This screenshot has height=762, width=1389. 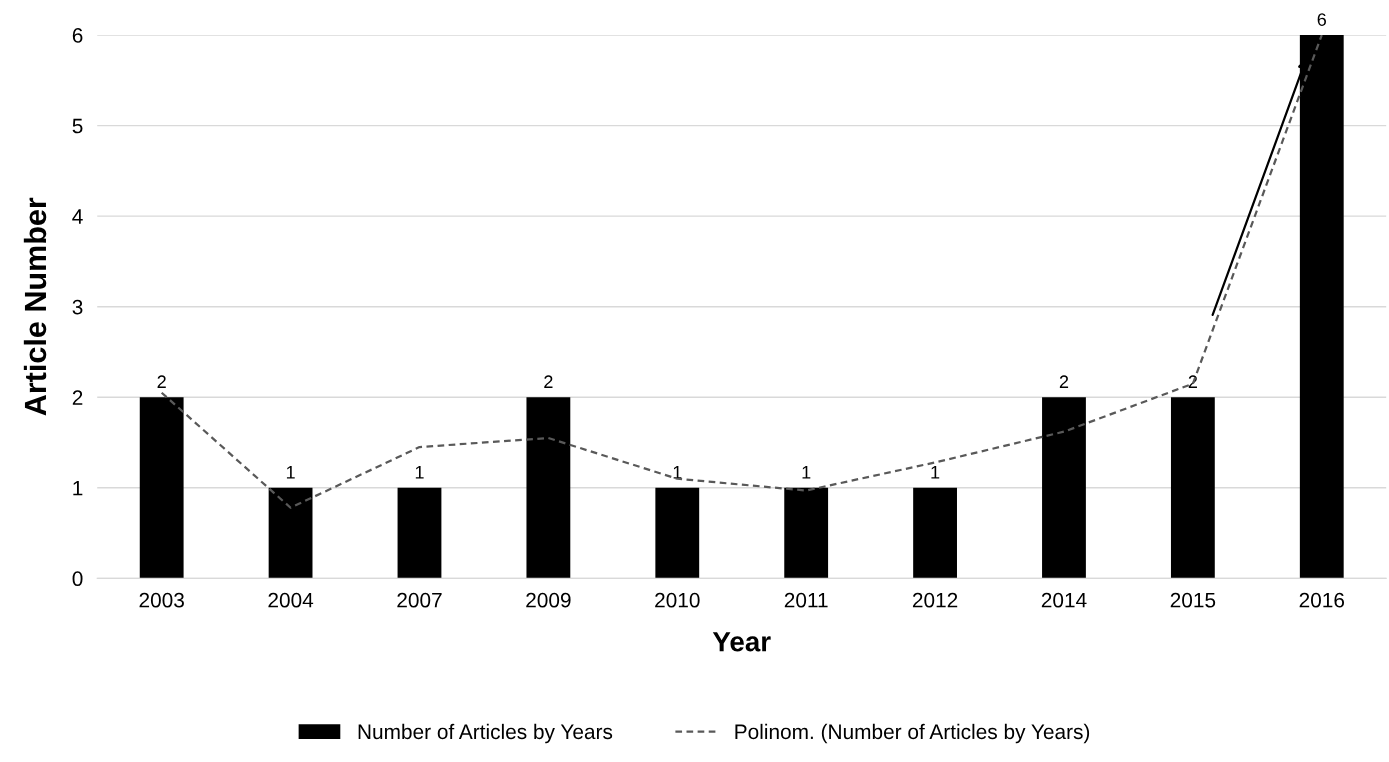 I want to click on data-label: 6, so click(x=1321, y=19).